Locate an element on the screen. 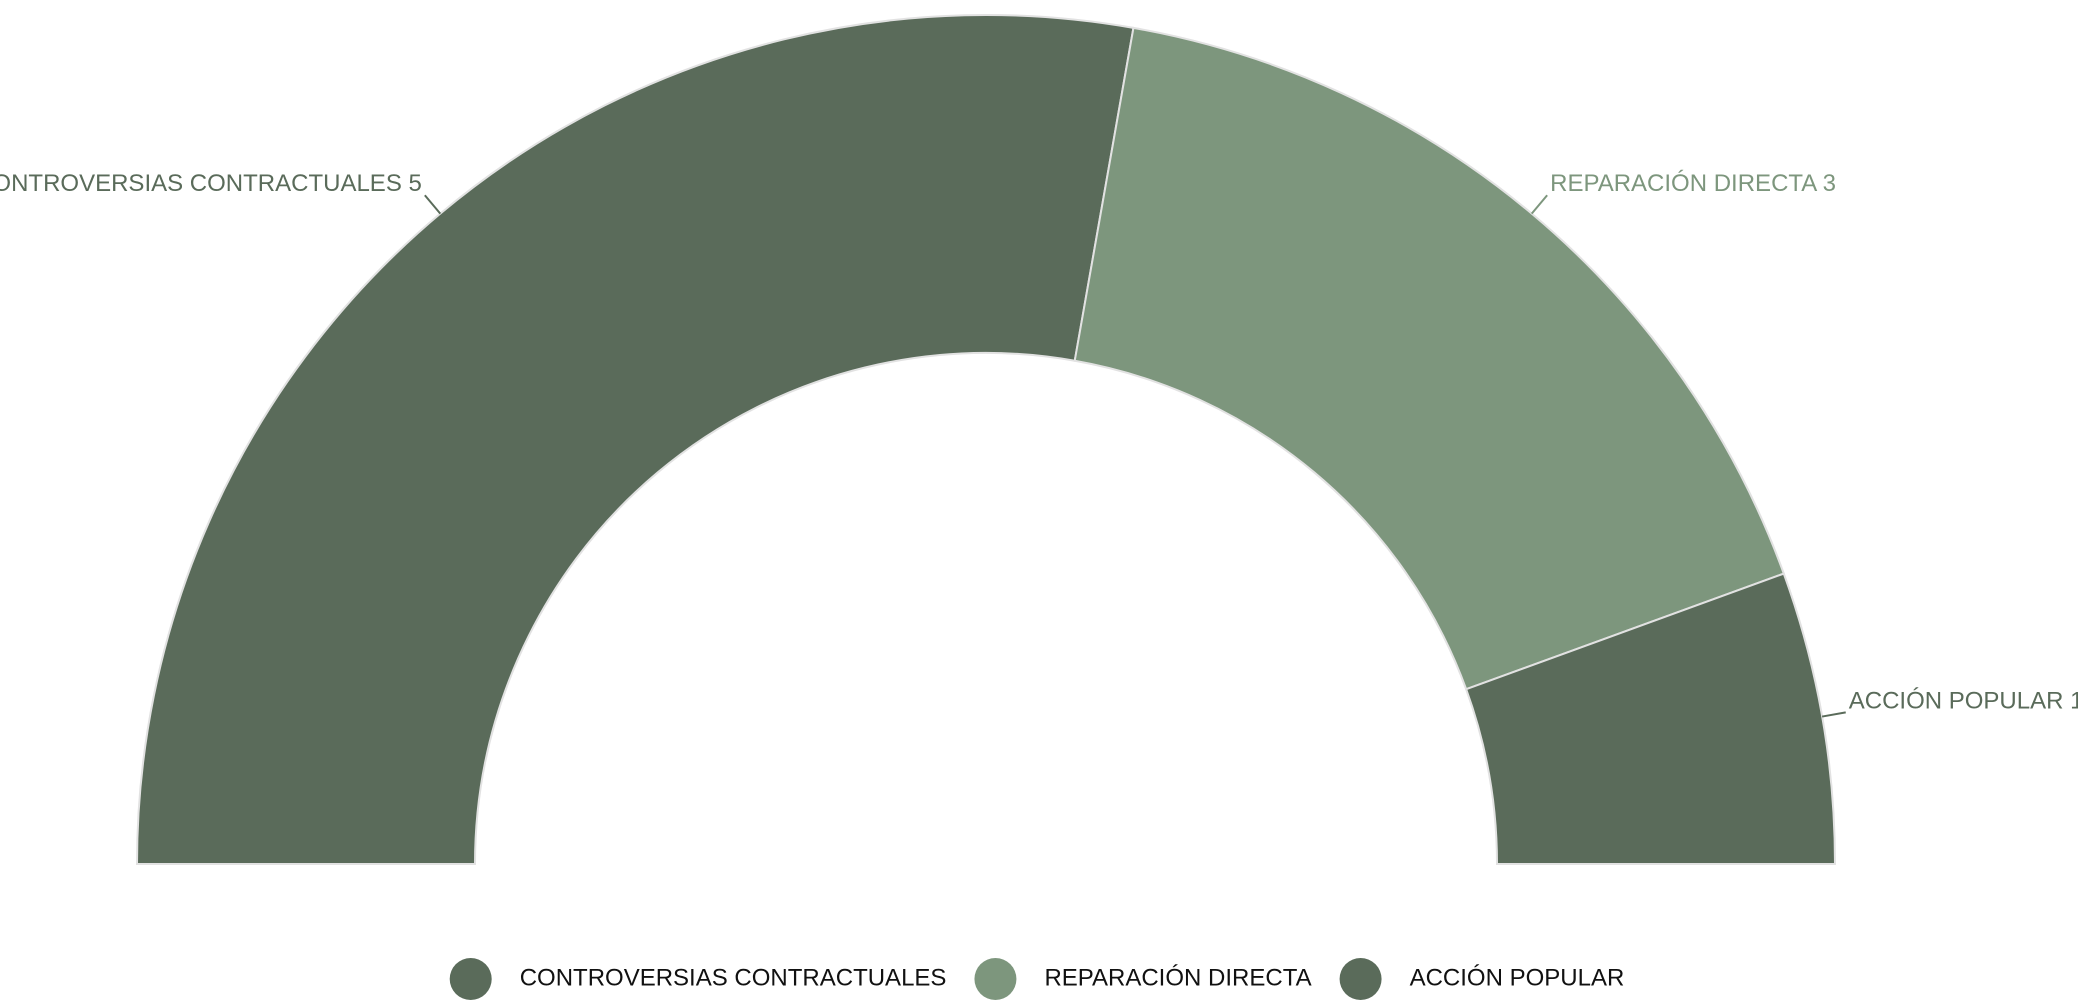  label-name: CONTROVERSIAS CONTRACTUALES is located at coordinates (201, 184).